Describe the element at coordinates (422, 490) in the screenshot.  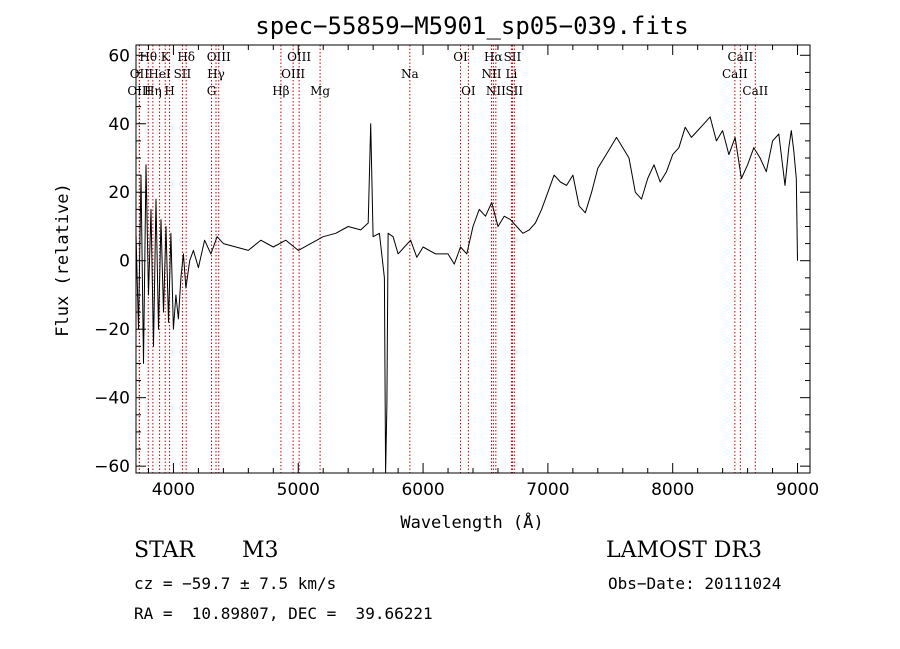
I see `x-tick-label: 6000` at that location.